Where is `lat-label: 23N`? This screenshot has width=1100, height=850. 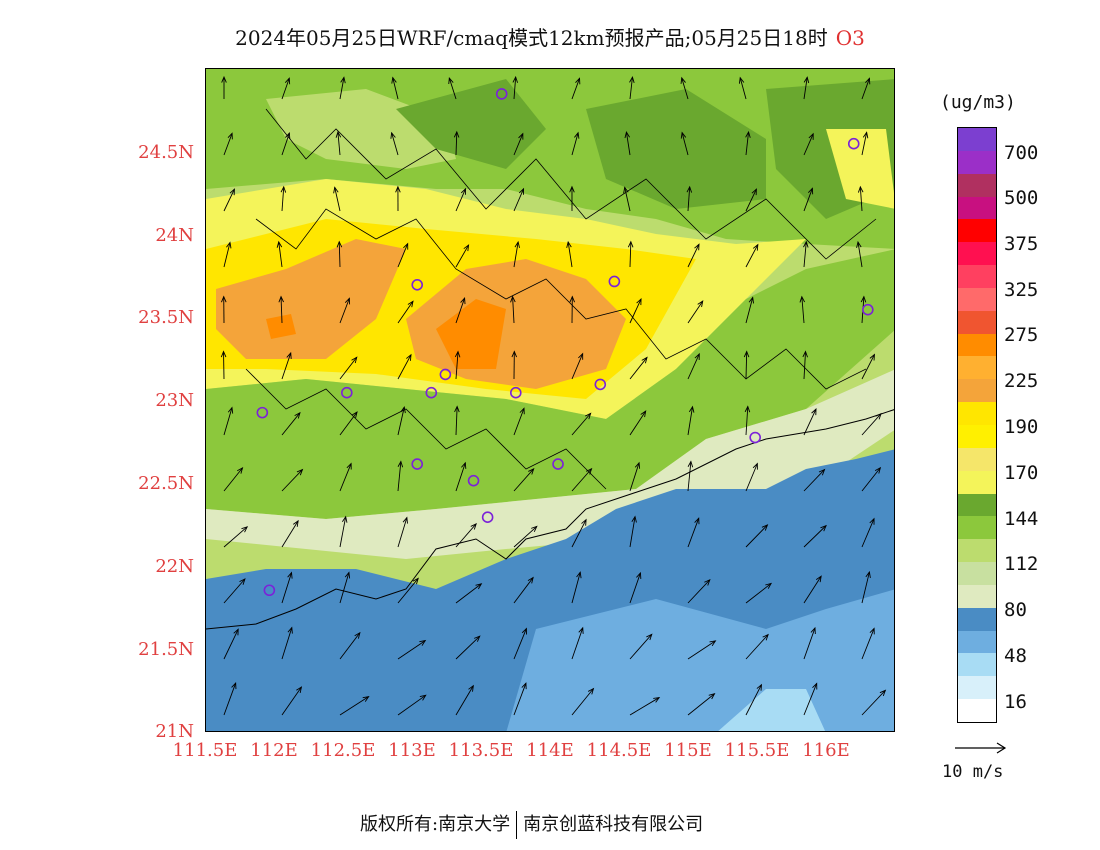
lat-label: 23N is located at coordinates (174, 400).